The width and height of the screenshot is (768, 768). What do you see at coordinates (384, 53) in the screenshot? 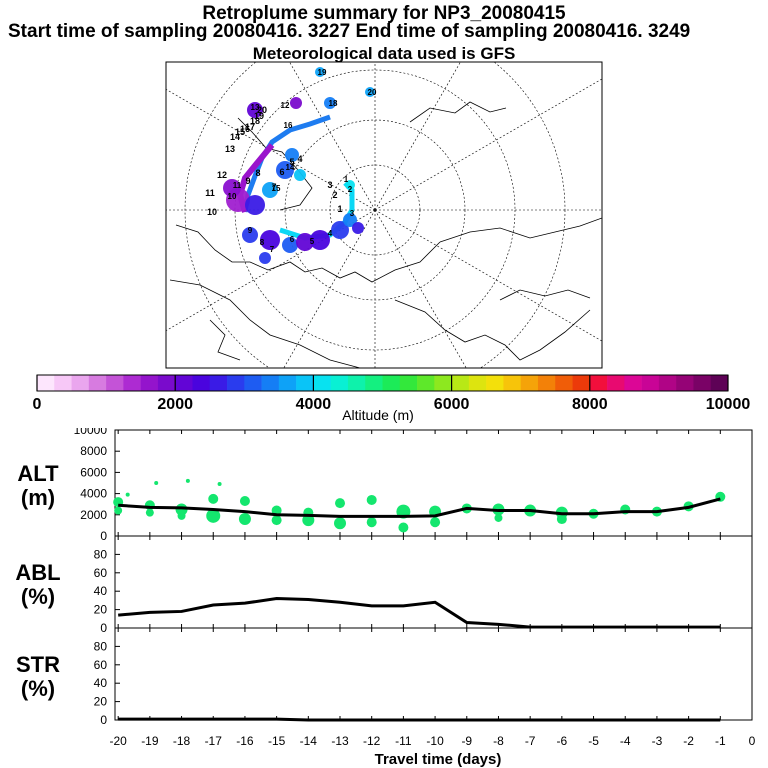
I see `met-data-label: Meteorological data used is GFS` at bounding box center [384, 53].